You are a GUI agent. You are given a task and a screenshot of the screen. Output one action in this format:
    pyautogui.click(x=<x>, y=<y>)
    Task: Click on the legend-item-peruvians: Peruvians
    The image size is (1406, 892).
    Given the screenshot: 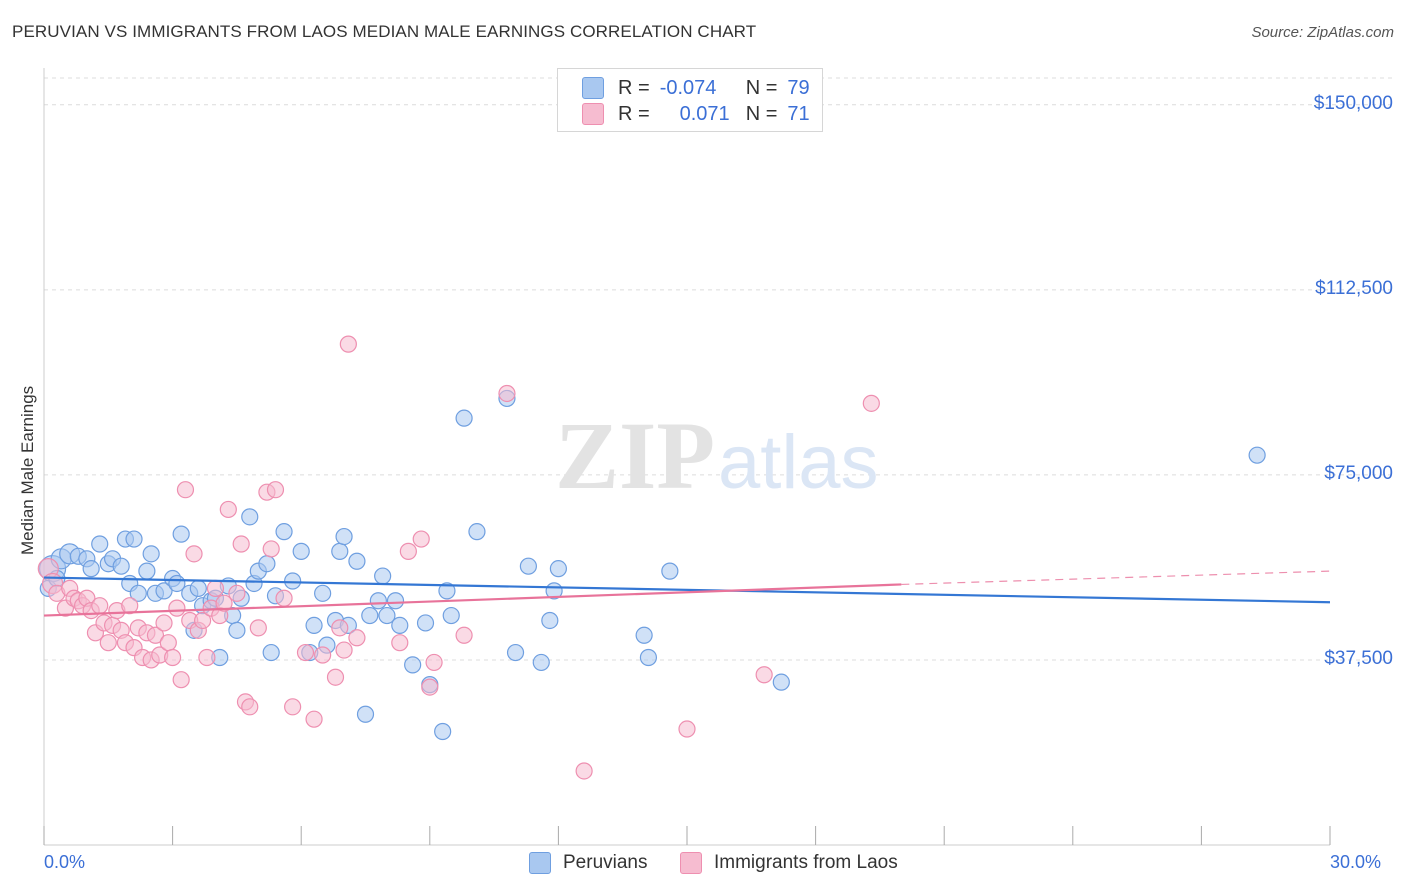 What is the action you would take?
    pyautogui.click(x=588, y=863)
    